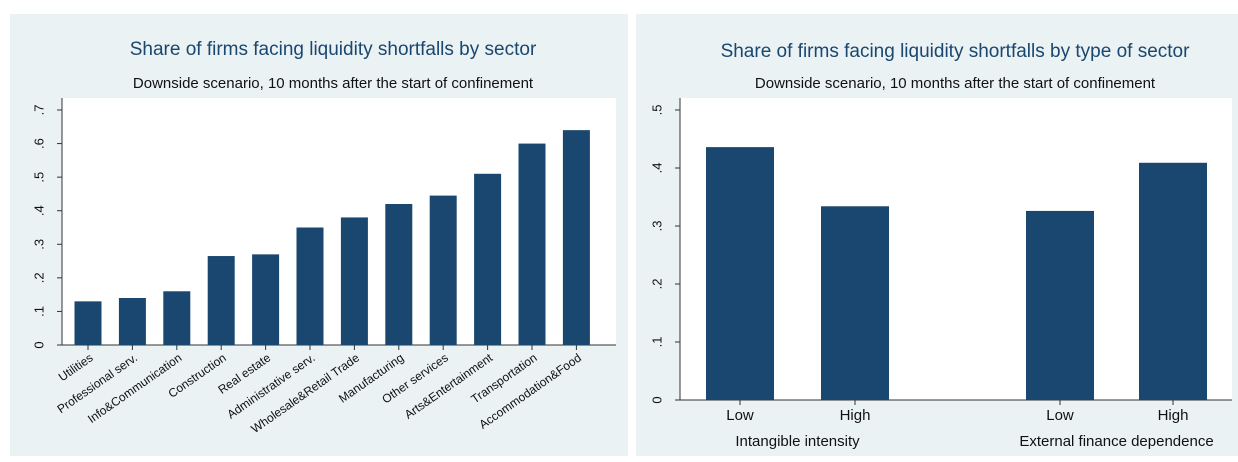 Image resolution: width=1238 pixels, height=462 pixels. I want to click on y-tick-label: .7, so click(38, 110).